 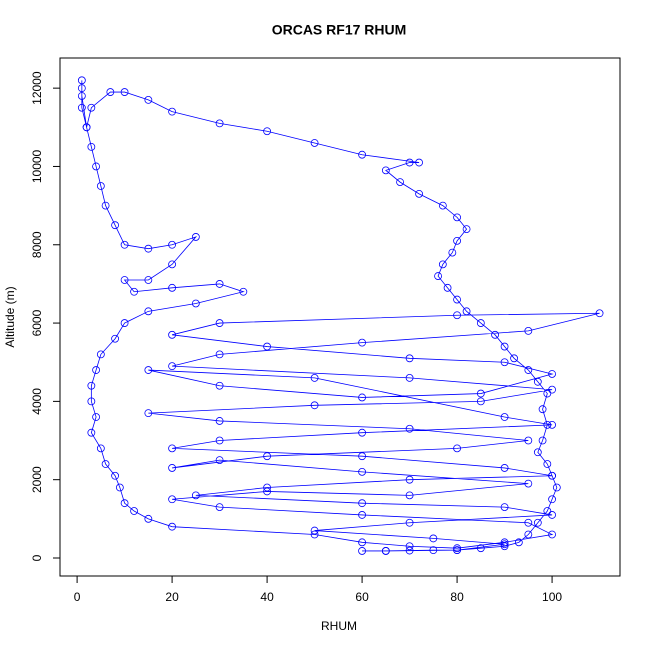 What do you see at coordinates (339, 30) in the screenshot?
I see `chart-title: ORCAS RF17 RHUM` at bounding box center [339, 30].